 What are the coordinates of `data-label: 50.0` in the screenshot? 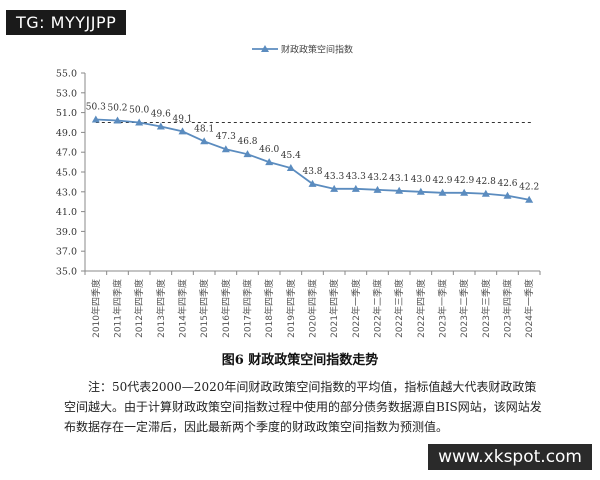 It's located at (139, 111).